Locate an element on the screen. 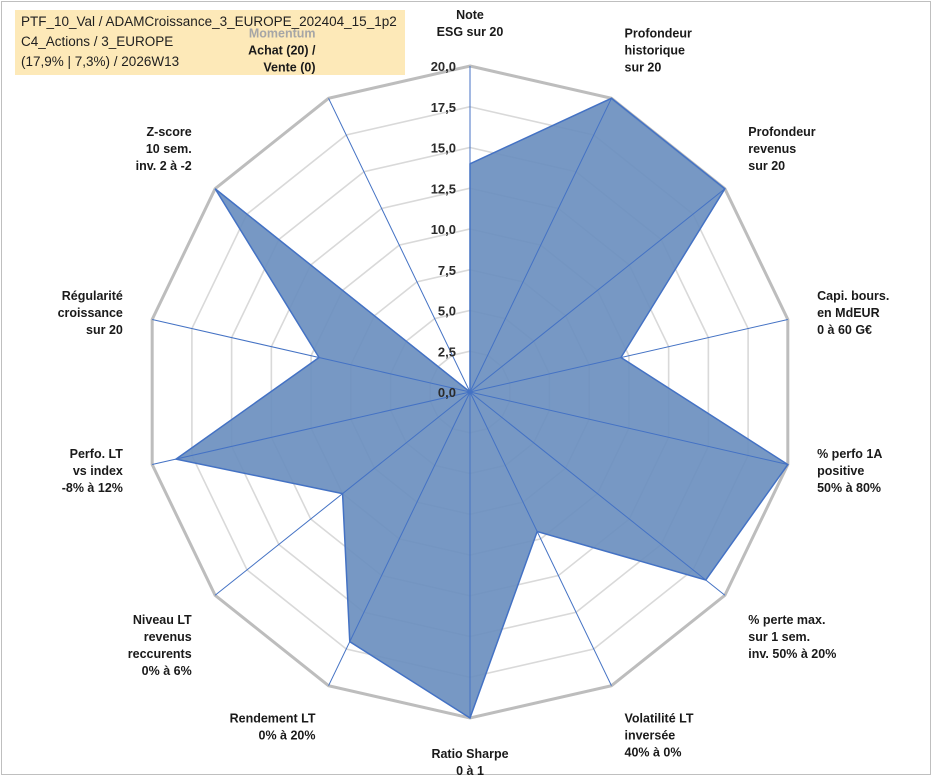 The height and width of the screenshot is (776, 932). category-label-line: Volatilité LT is located at coordinates (659, 719).